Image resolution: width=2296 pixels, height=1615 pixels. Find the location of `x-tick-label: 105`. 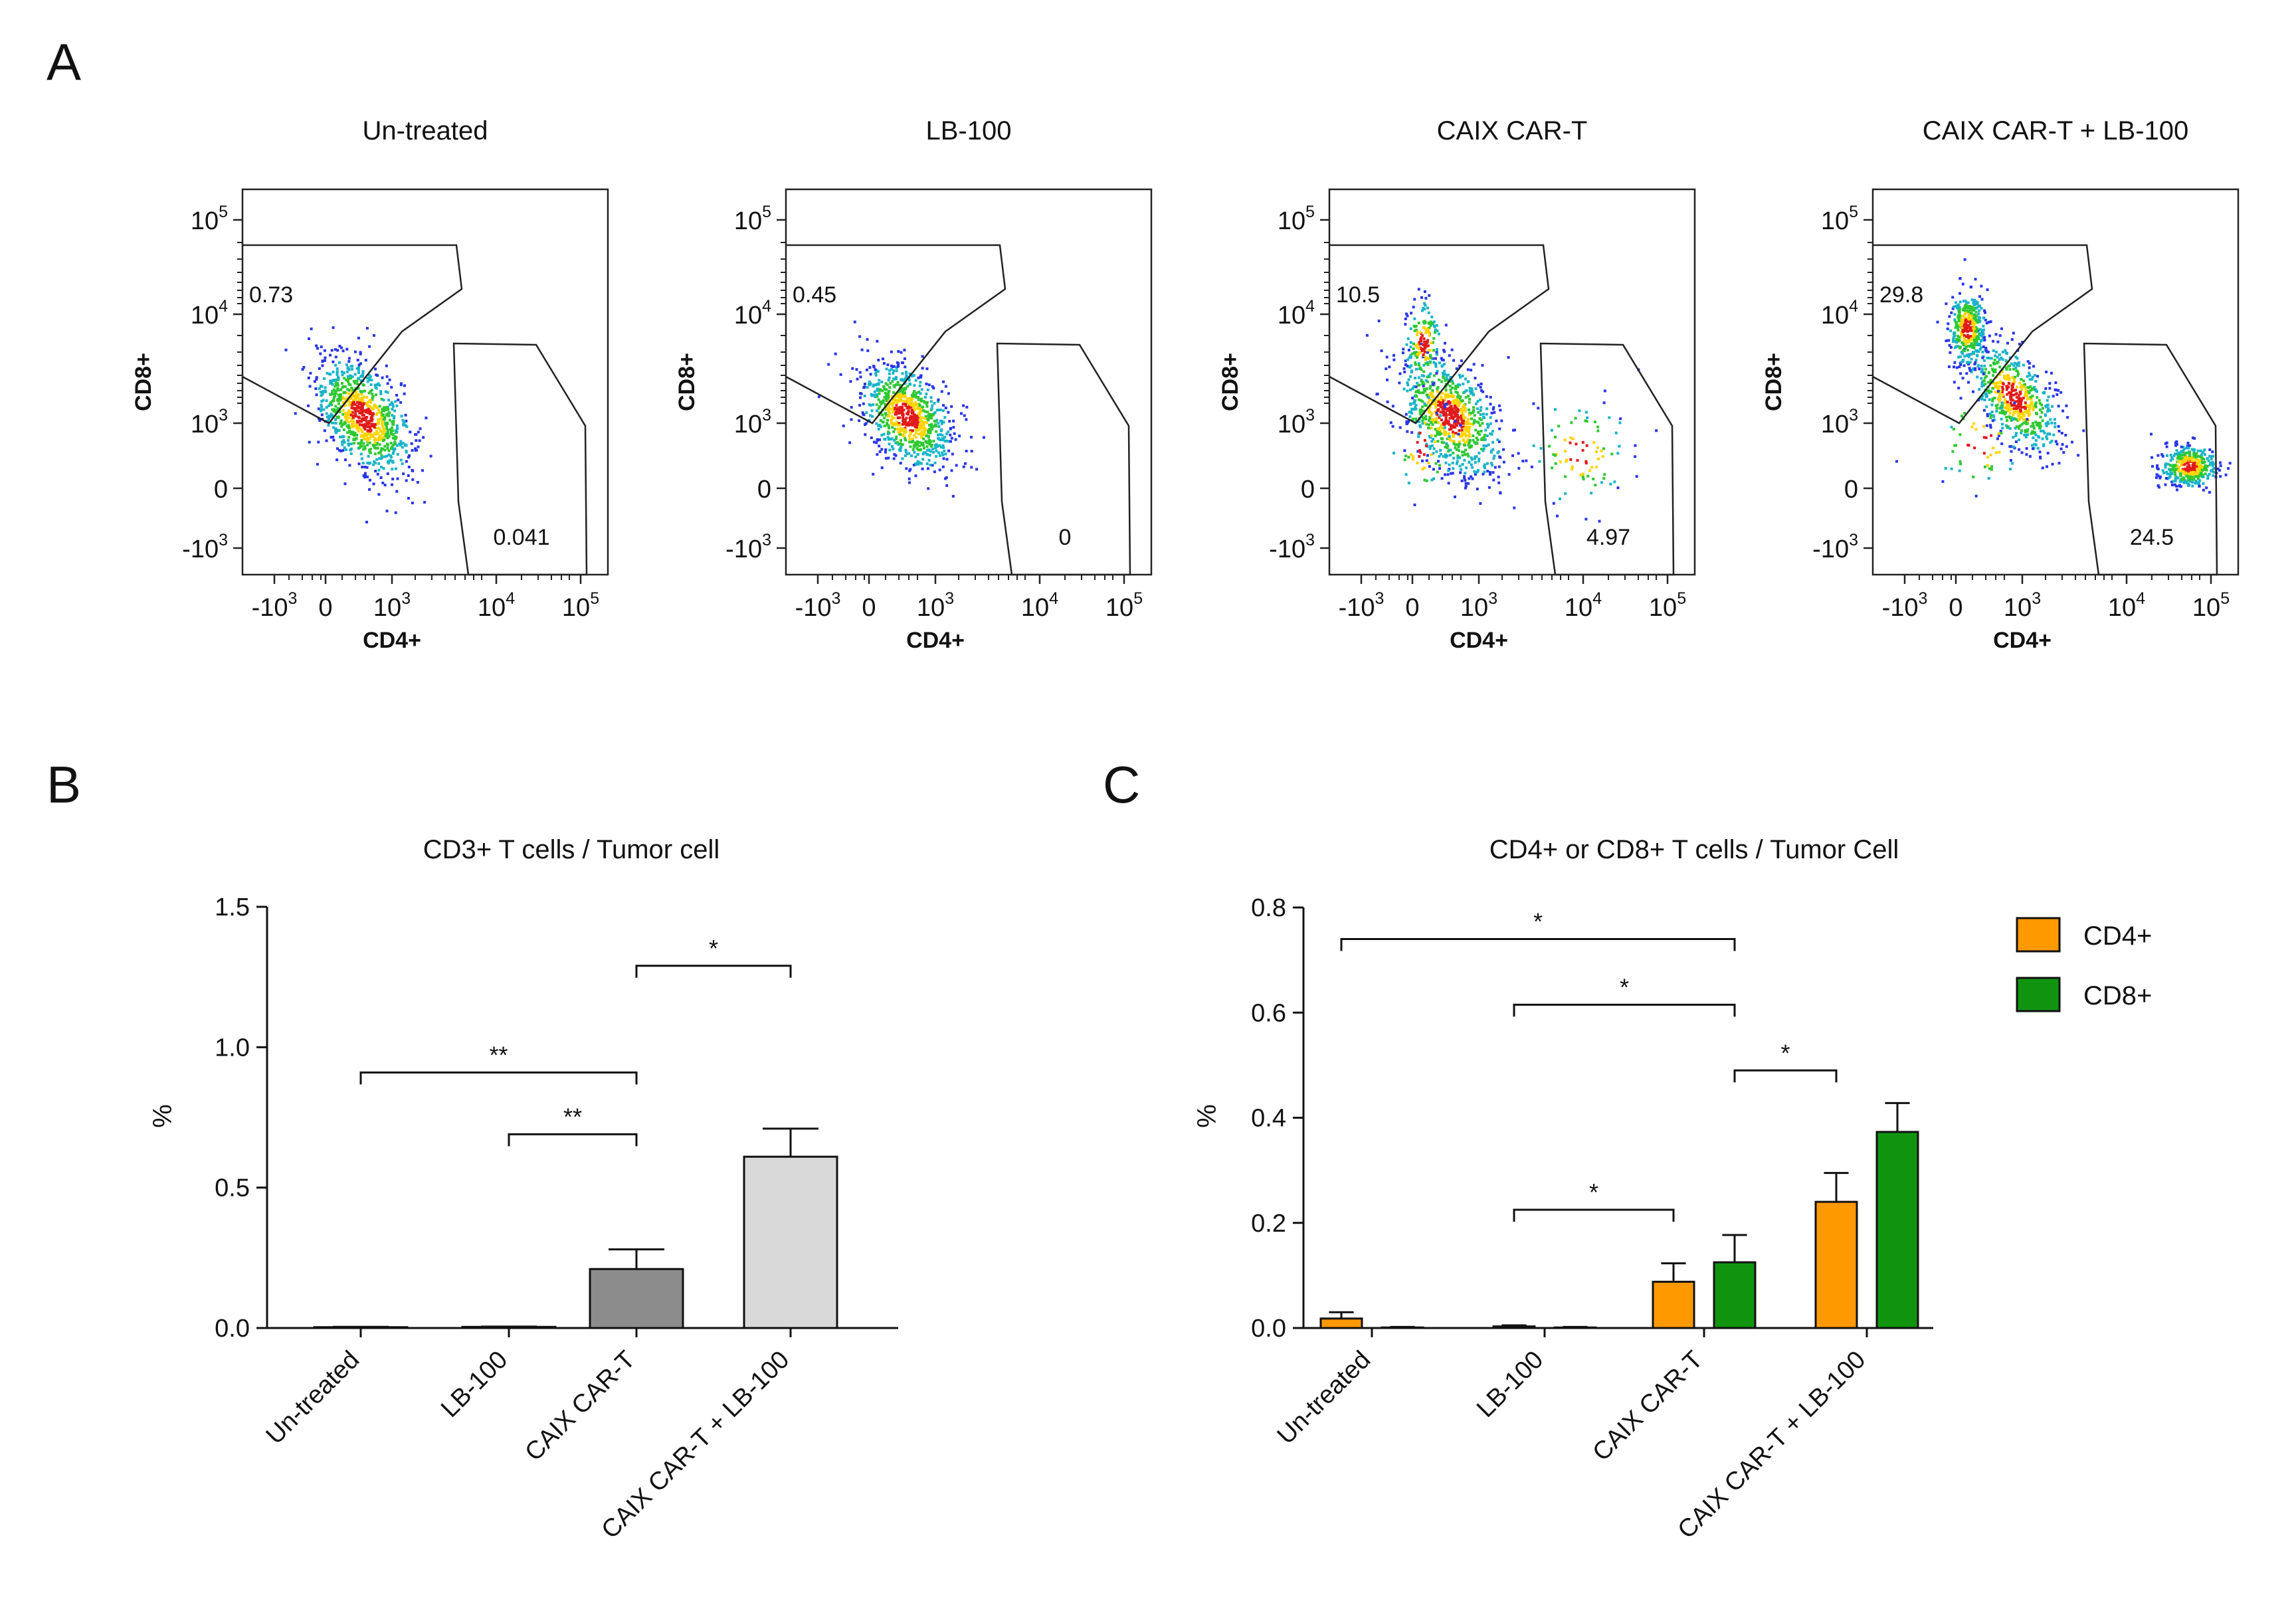

x-tick-label: 105 is located at coordinates (2211, 605).